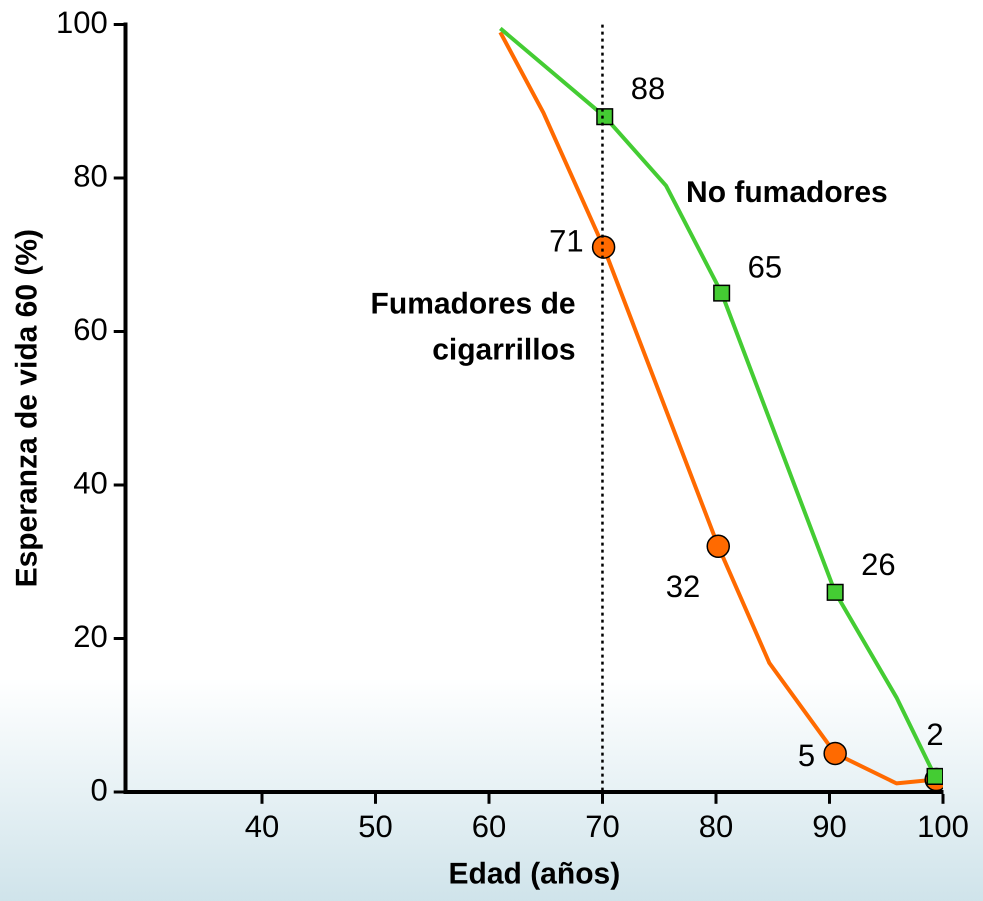  What do you see at coordinates (566, 241) in the screenshot?
I see `data-label: 71` at bounding box center [566, 241].